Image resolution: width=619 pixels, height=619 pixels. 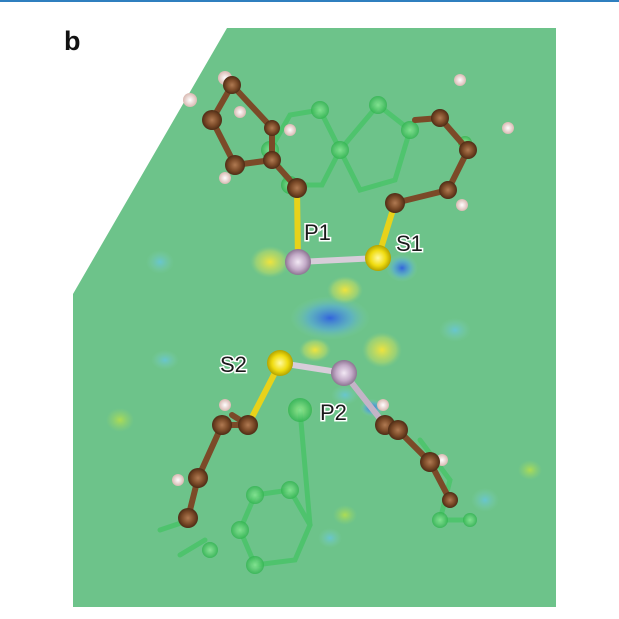 What do you see at coordinates (72, 41) in the screenshot?
I see `panel-letter: b` at bounding box center [72, 41].